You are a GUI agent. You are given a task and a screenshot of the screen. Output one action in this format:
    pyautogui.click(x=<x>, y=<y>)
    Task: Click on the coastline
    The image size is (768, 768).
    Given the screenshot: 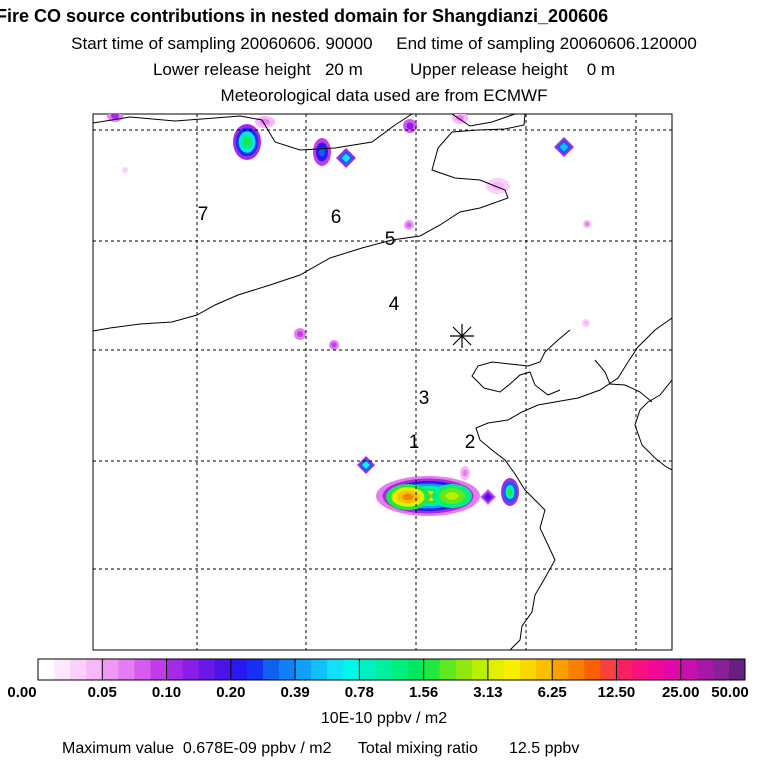 What is the action you would take?
    pyautogui.click(x=573, y=483)
    